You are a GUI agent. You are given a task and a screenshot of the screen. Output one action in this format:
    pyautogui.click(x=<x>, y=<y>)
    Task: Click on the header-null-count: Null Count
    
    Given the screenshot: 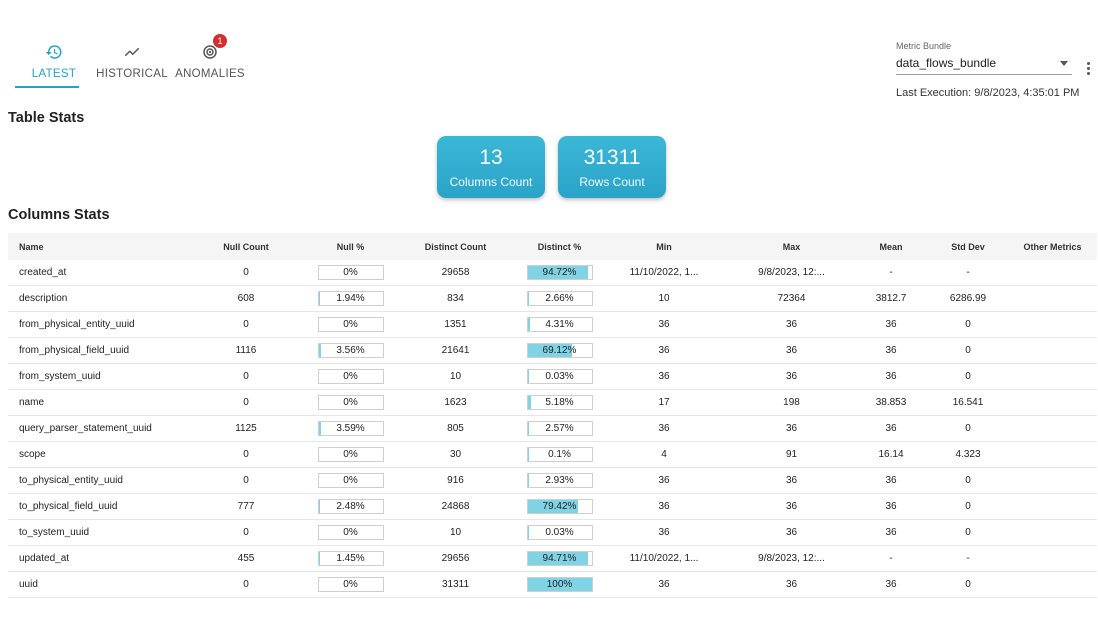 What is the action you would take?
    pyautogui.click(x=246, y=246)
    